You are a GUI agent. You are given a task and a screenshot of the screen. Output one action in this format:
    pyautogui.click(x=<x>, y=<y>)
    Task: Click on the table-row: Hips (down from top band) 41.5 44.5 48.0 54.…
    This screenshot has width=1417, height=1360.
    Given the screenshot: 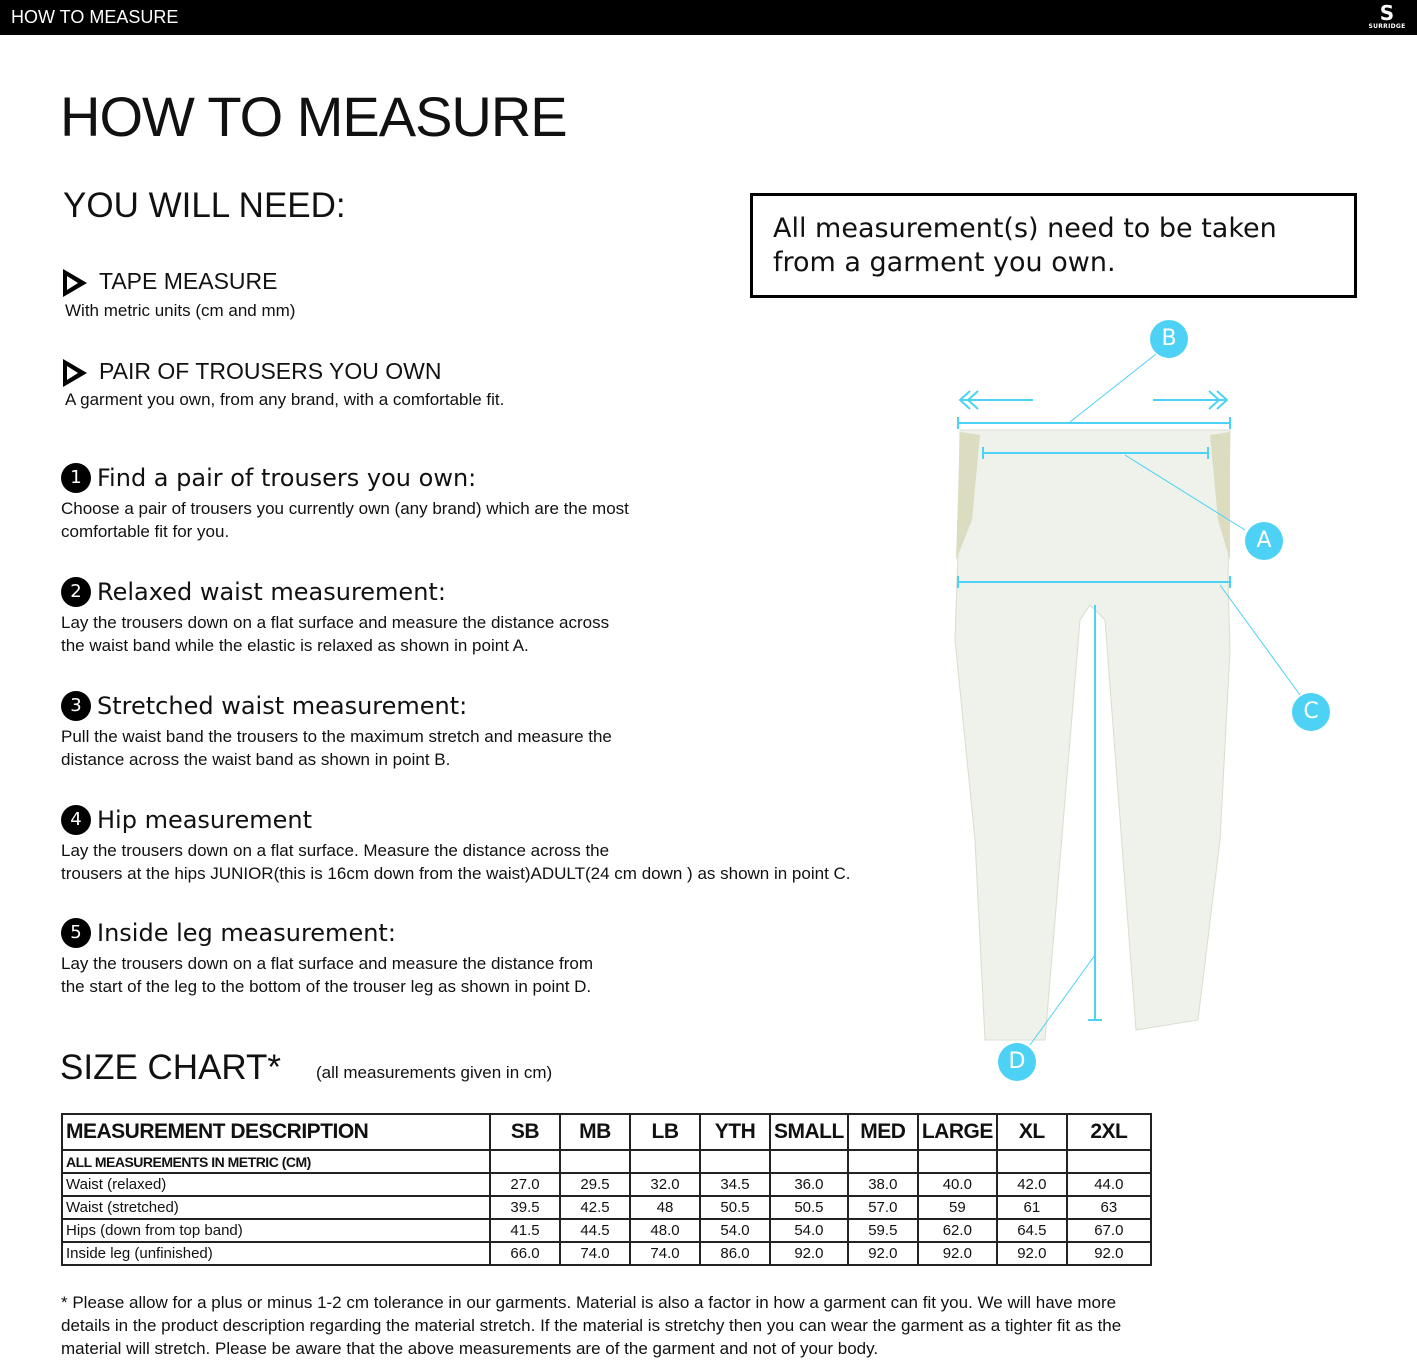 What is the action you would take?
    pyautogui.click(x=606, y=1230)
    